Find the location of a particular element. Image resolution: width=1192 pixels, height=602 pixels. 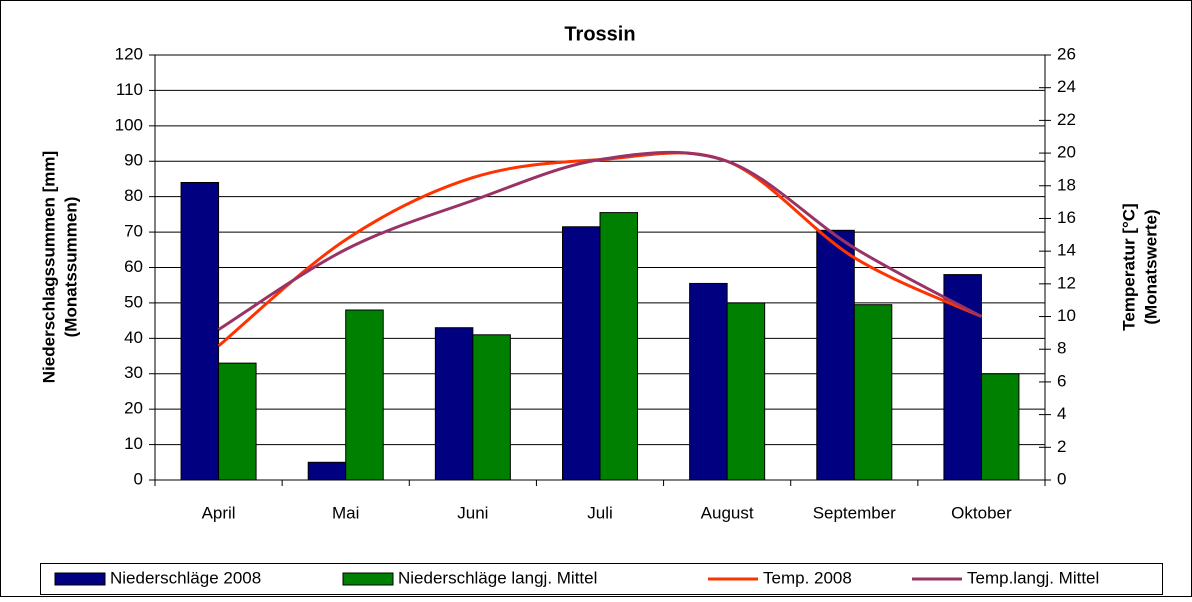

y2-axis-label: Temperatur [°C] is located at coordinates (1128, 266).